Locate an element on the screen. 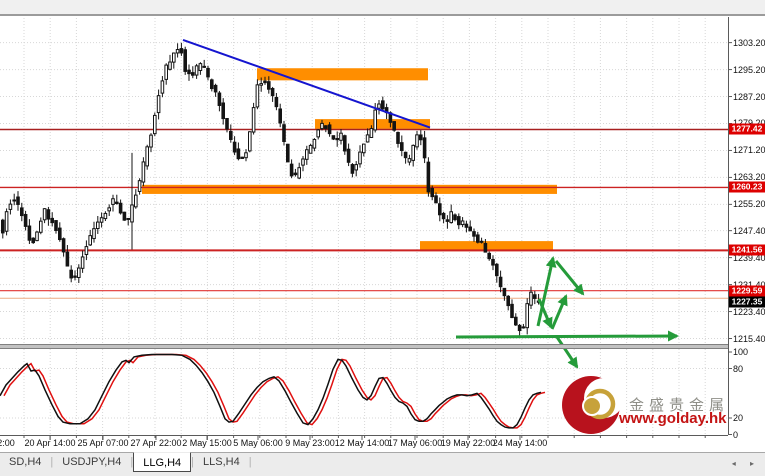 The width and height of the screenshot is (765, 476). indicator-axis-label: 80 is located at coordinates (738, 368).